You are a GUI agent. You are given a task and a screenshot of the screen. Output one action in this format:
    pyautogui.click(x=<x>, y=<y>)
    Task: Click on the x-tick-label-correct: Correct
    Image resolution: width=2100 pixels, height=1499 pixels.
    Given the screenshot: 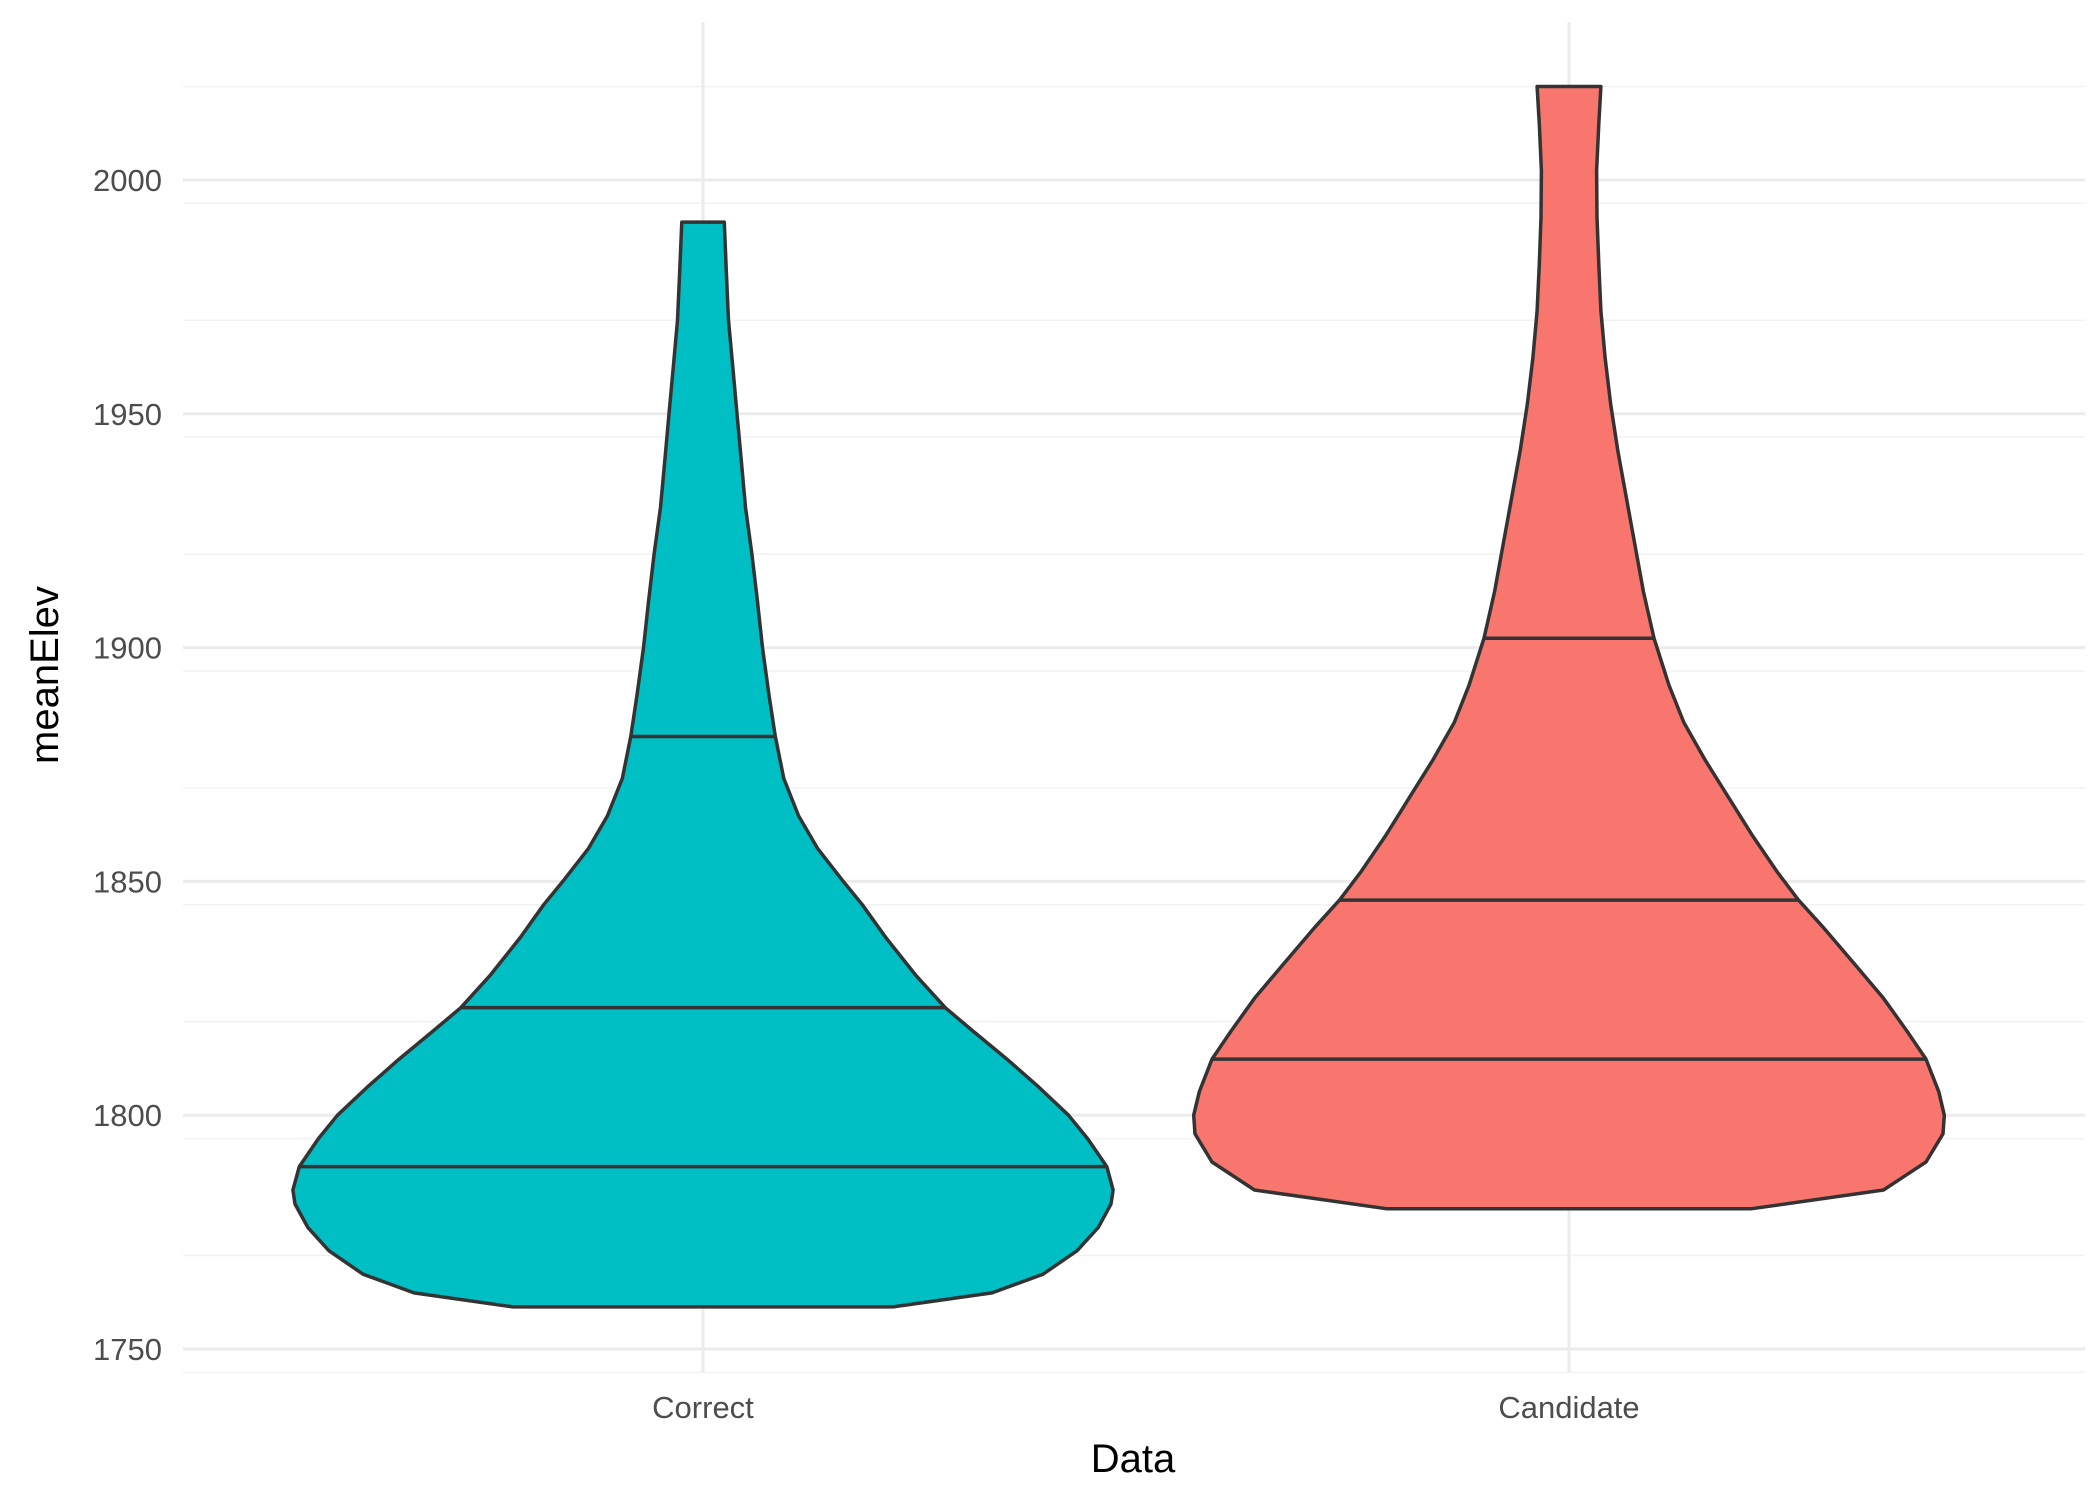 What is the action you would take?
    pyautogui.click(x=703, y=1407)
    